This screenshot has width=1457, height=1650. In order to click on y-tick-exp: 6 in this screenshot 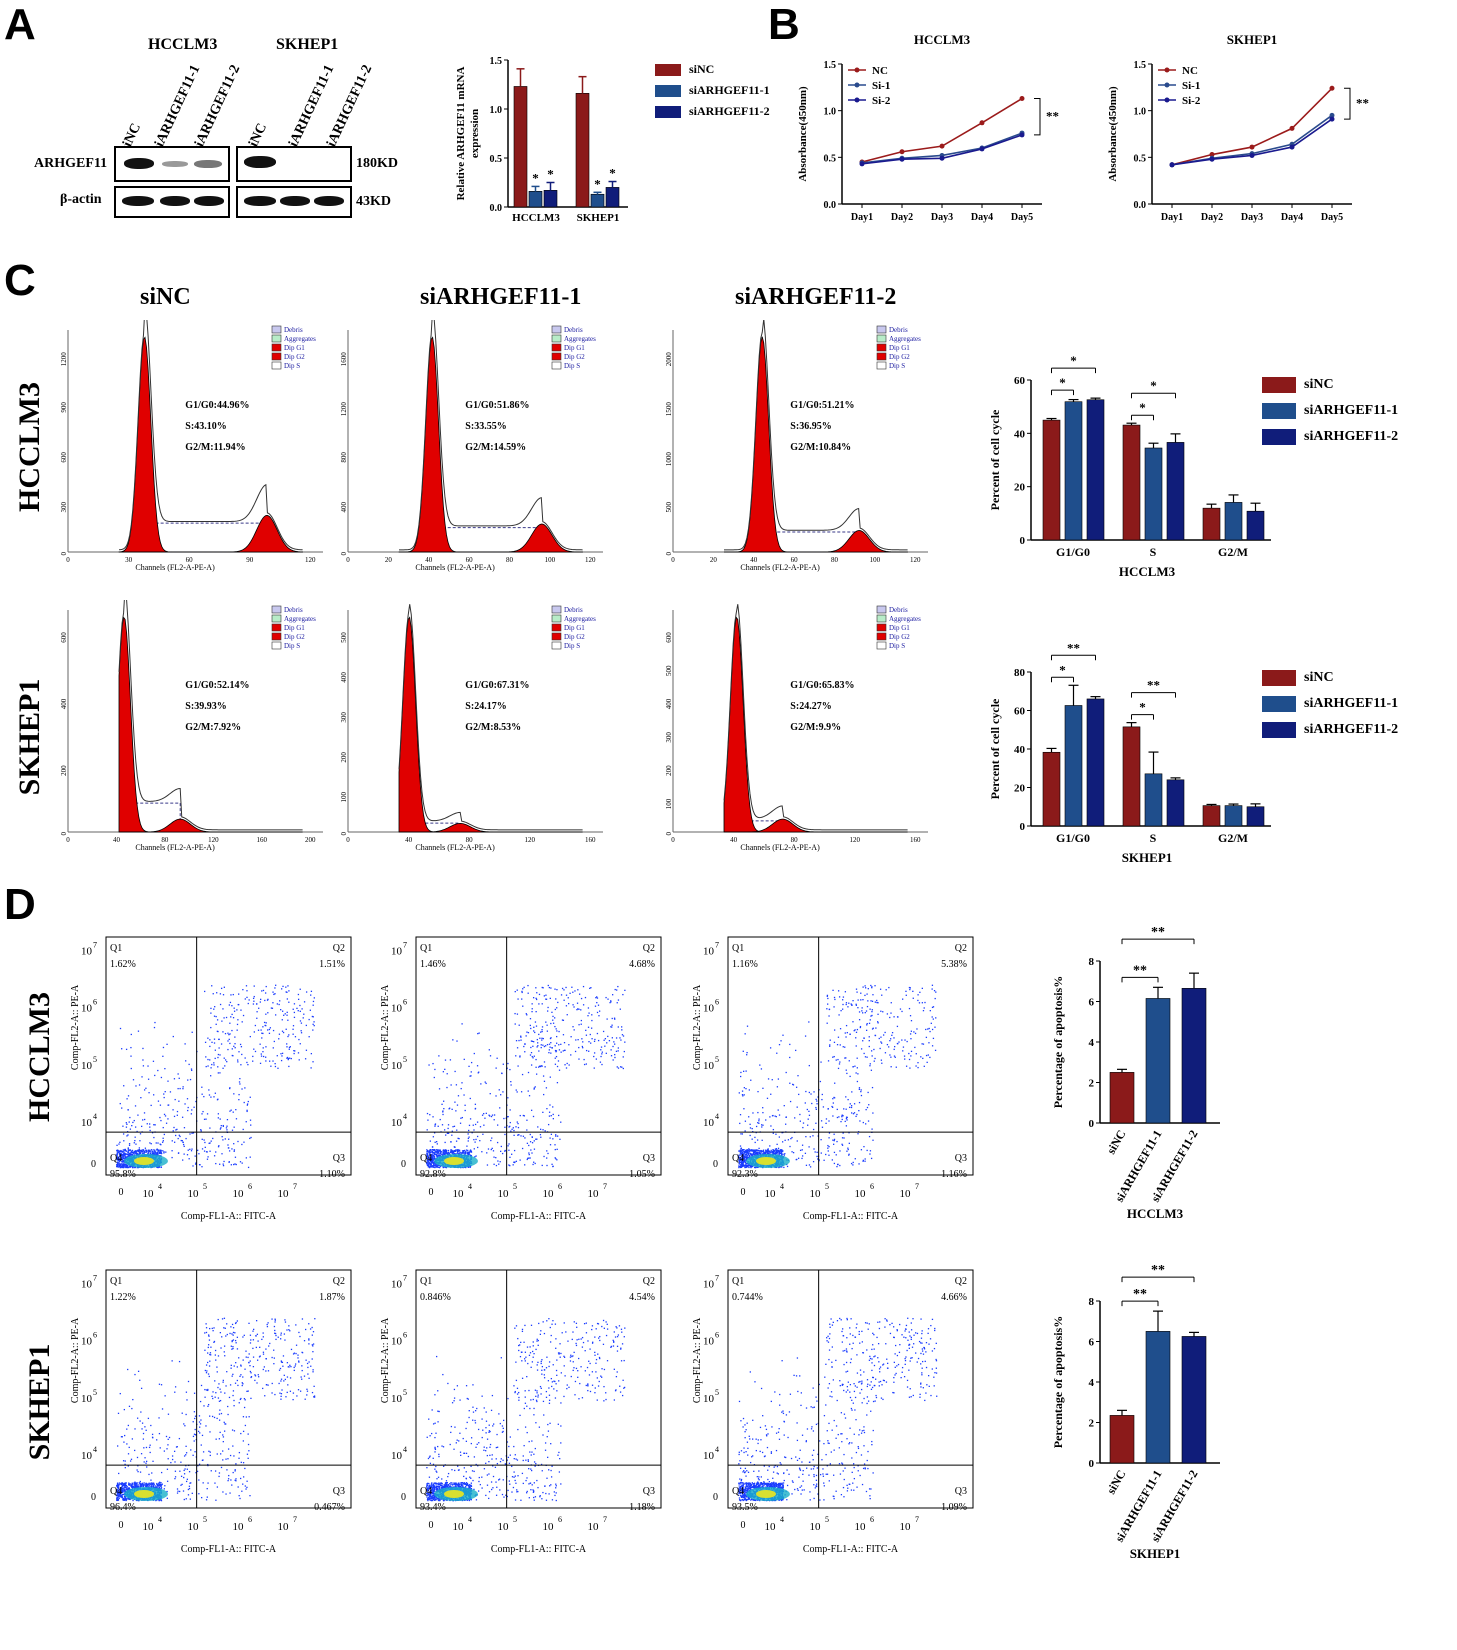, I will do `click(95, 1002)`.